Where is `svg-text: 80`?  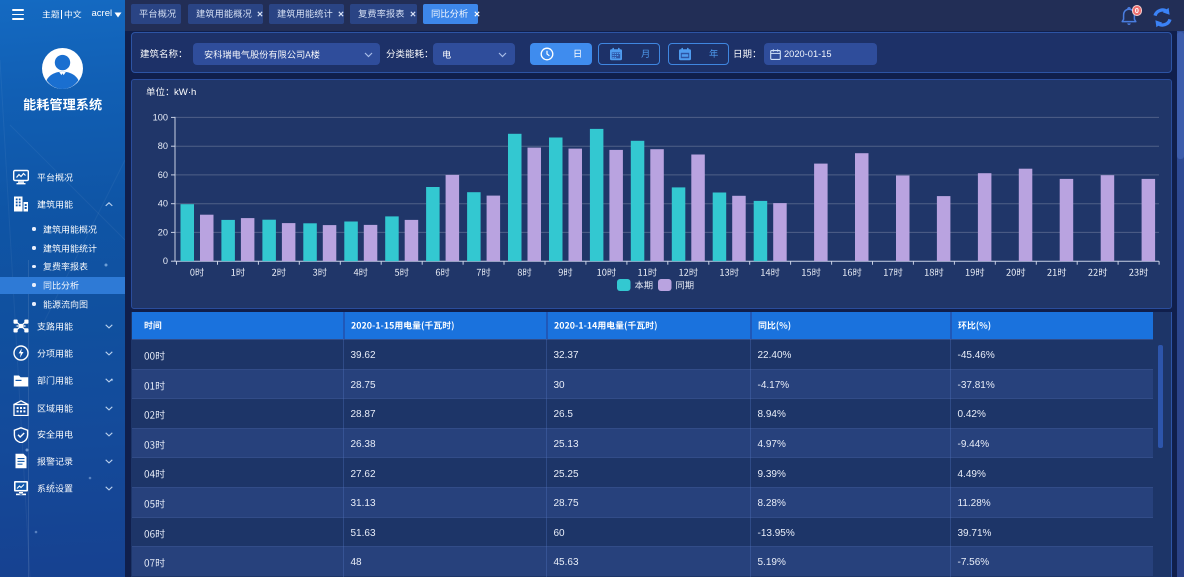
svg-text: 80 is located at coordinates (163, 146).